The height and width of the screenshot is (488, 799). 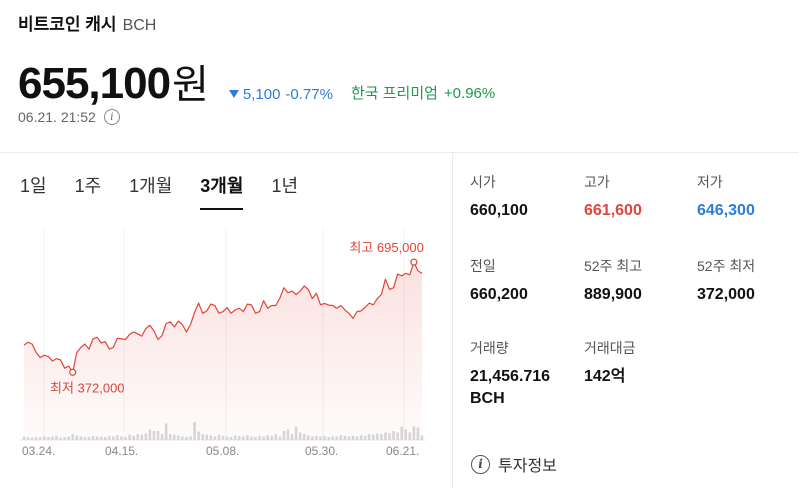 I want to click on premium-percent: +0.96%, so click(x=469, y=93).